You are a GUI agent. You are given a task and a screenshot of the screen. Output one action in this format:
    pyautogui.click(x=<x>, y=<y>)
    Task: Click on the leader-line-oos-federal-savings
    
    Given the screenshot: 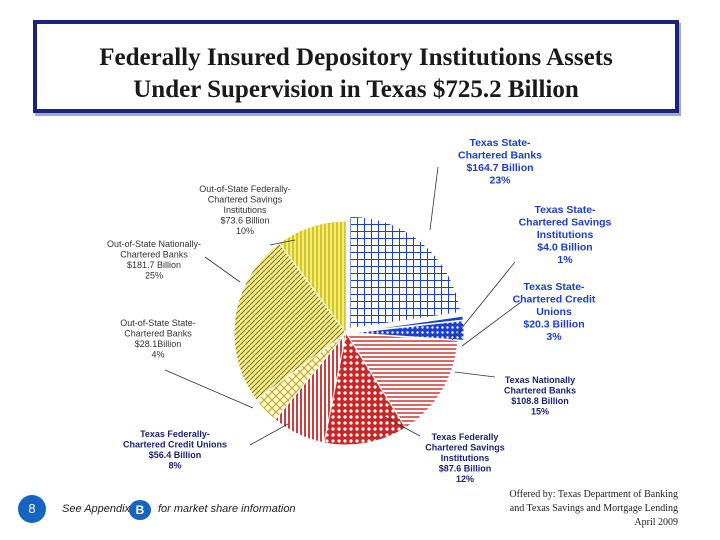 What is the action you would take?
    pyautogui.click(x=282, y=242)
    